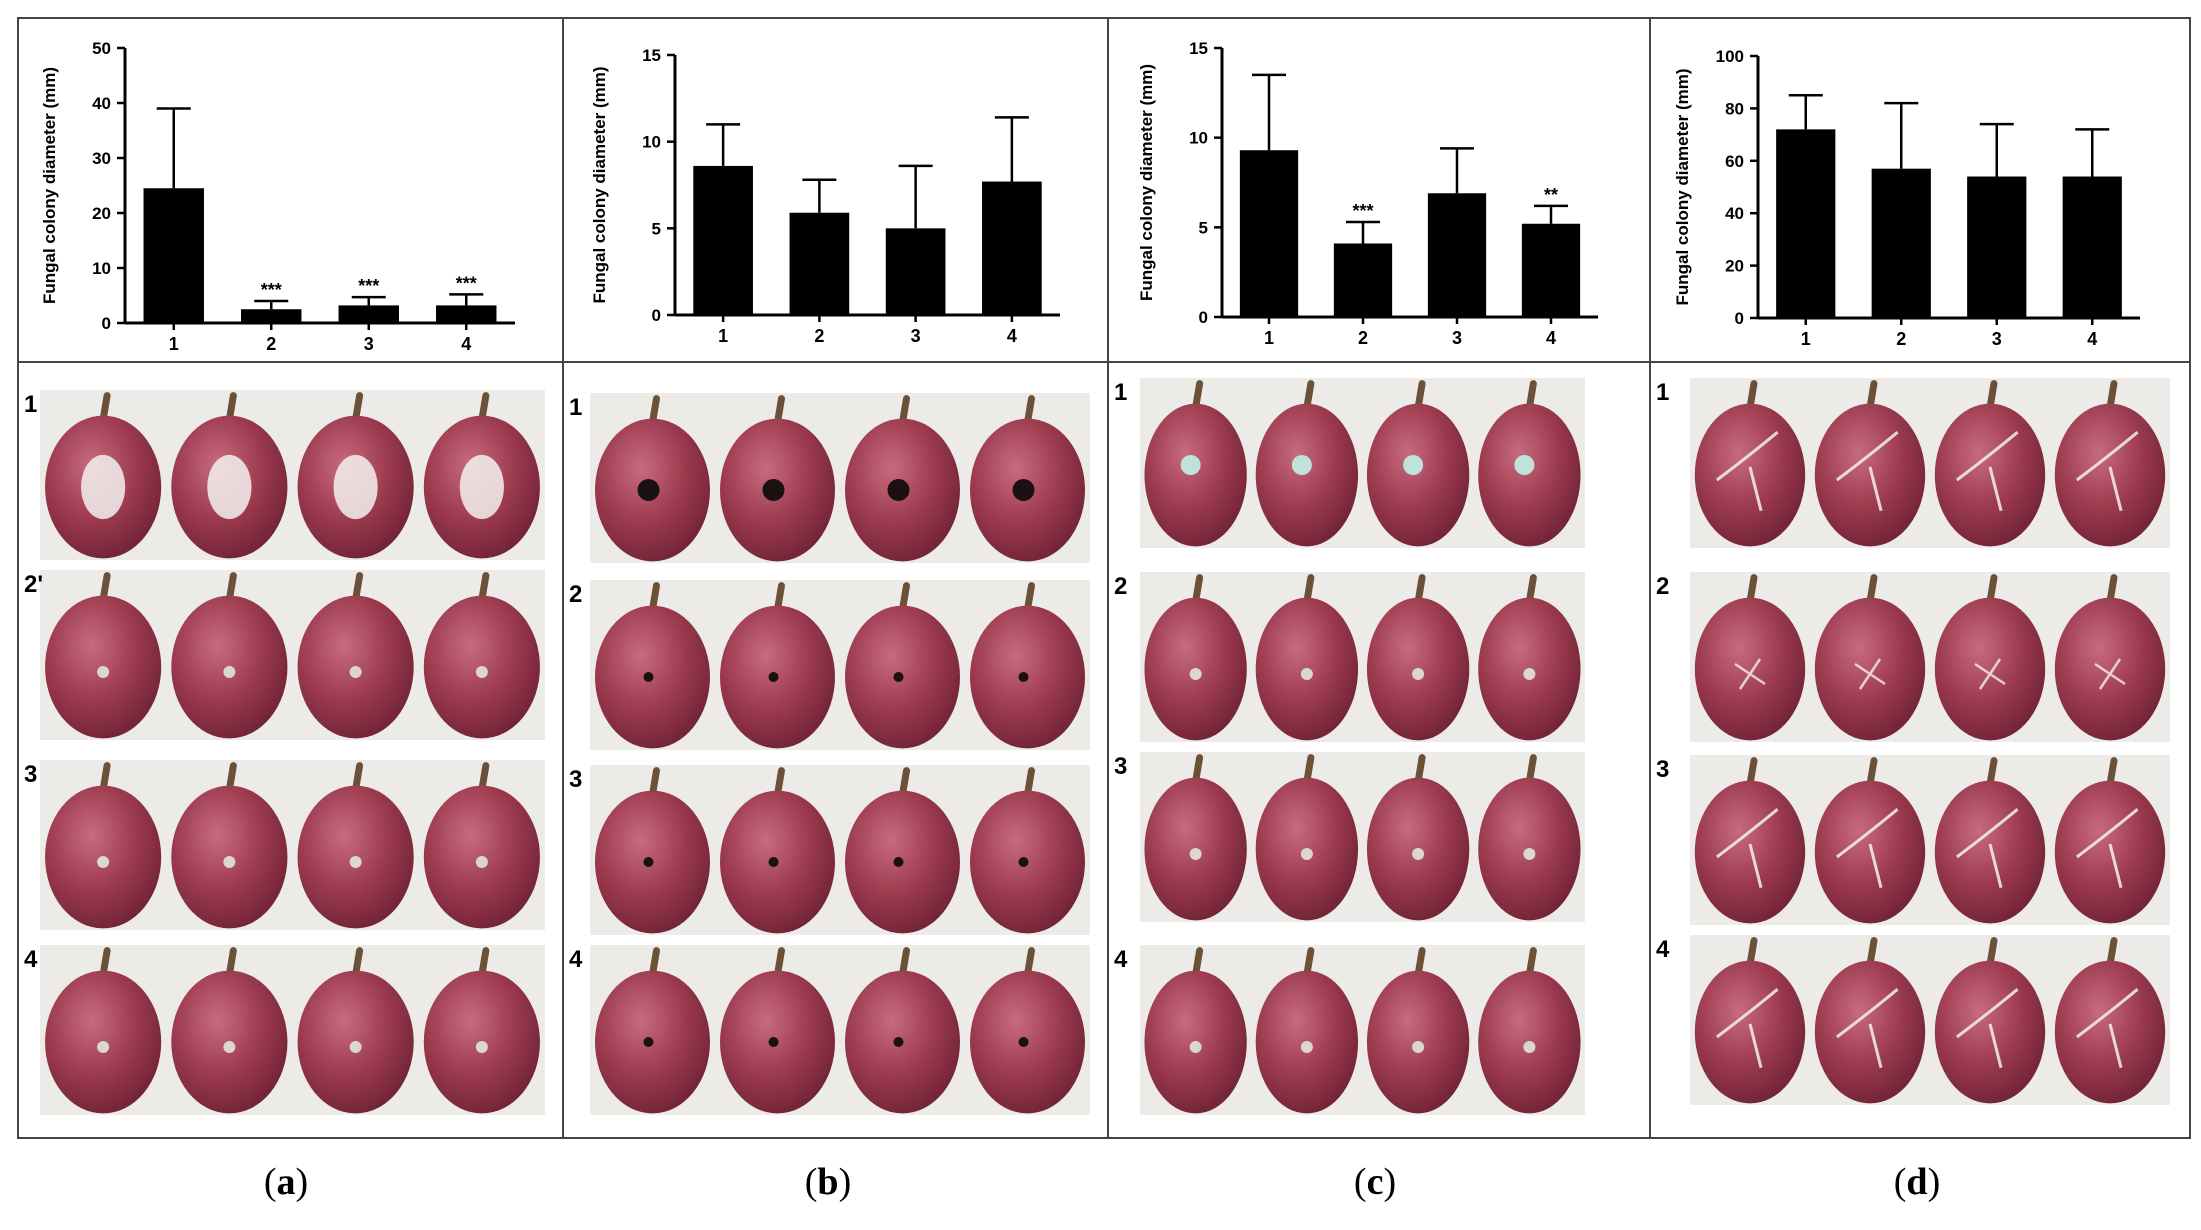 The image size is (2201, 1230). I want to click on caption-a: (a), so click(286, 1182).